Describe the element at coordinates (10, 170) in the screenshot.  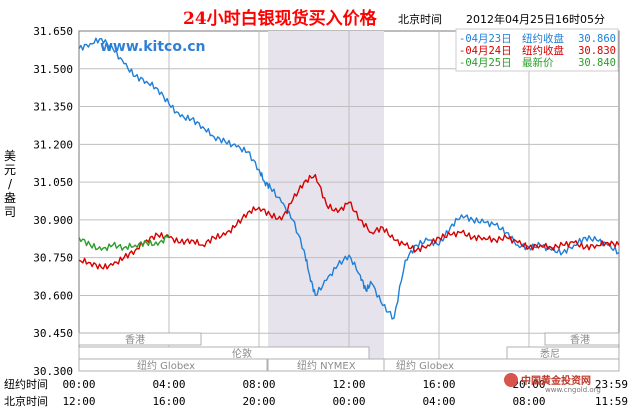
I see `y-axis-label-char: 元` at that location.